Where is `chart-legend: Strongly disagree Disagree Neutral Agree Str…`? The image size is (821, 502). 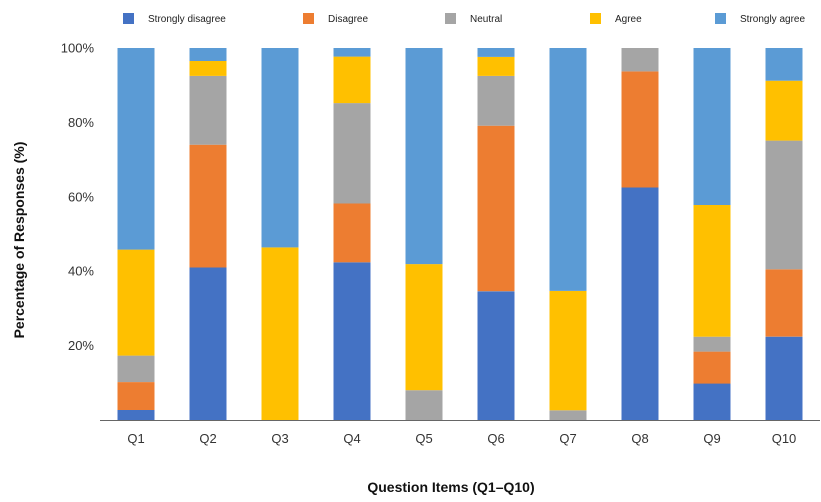
chart-legend: Strongly disagree Disagree Neutral Agree Str… is located at coordinates (464, 19).